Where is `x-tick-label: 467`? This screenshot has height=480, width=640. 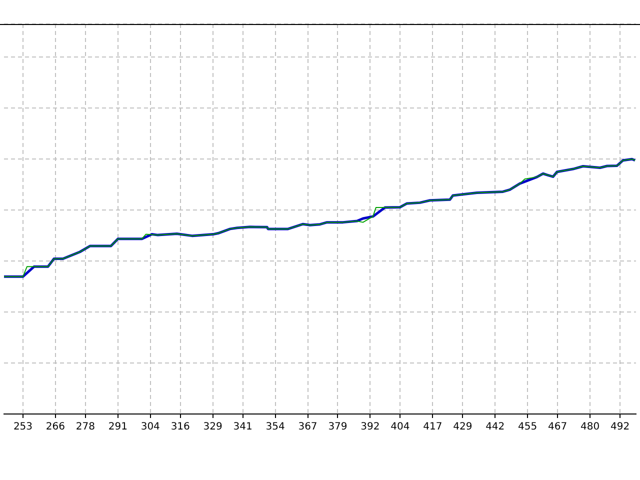 x-tick-label: 467 is located at coordinates (558, 427).